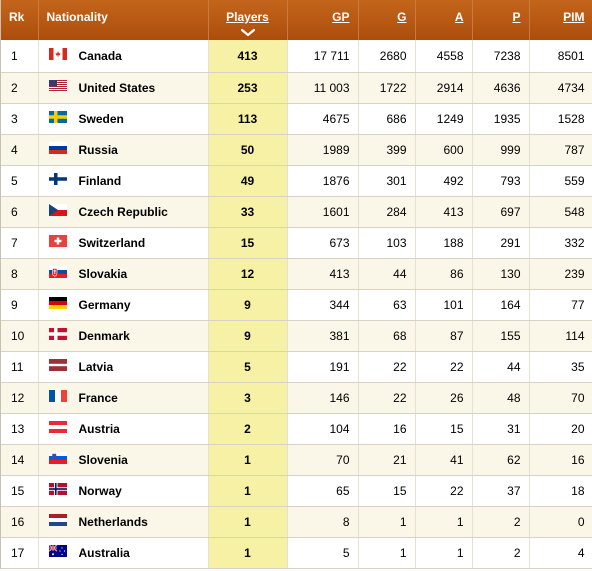 Image resolution: width=592 pixels, height=571 pixels. I want to click on nationality-cell: Latvia, so click(123, 367).